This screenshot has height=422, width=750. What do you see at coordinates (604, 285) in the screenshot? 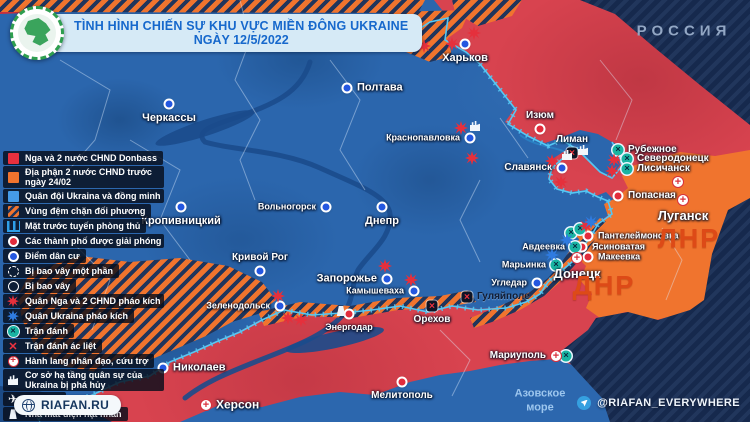
I see `label-dnr: ДНР` at bounding box center [604, 285].